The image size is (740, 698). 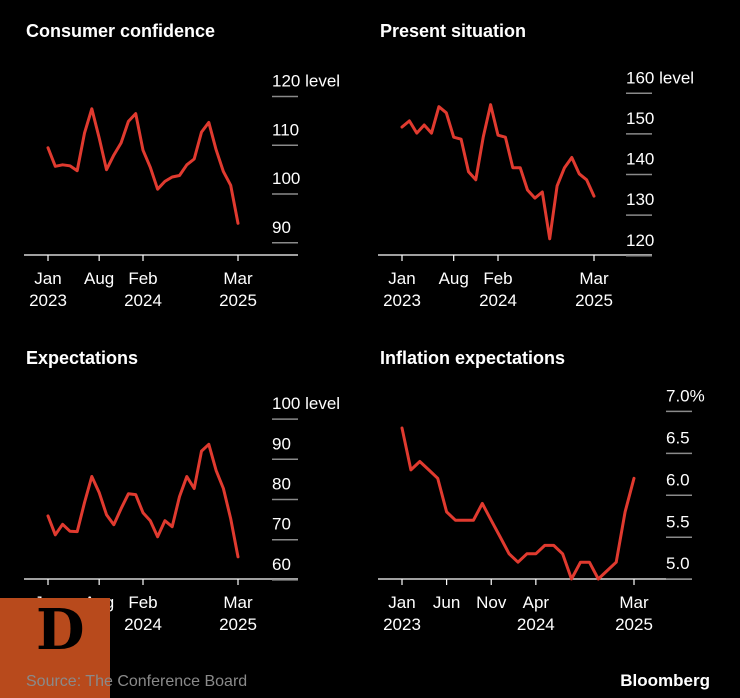 I want to click on y-tick-label: 100, so click(x=286, y=178).